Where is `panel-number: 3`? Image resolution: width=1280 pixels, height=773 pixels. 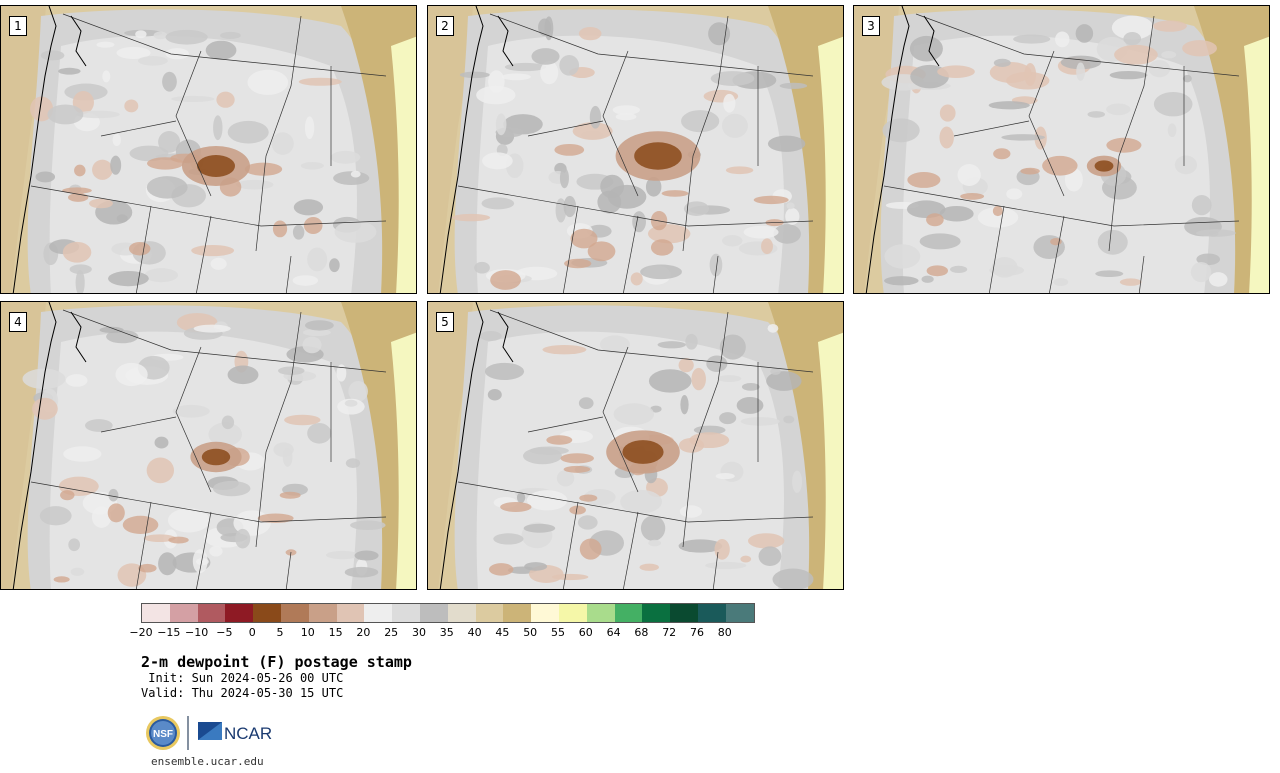 panel-number: 3 is located at coordinates (871, 26).